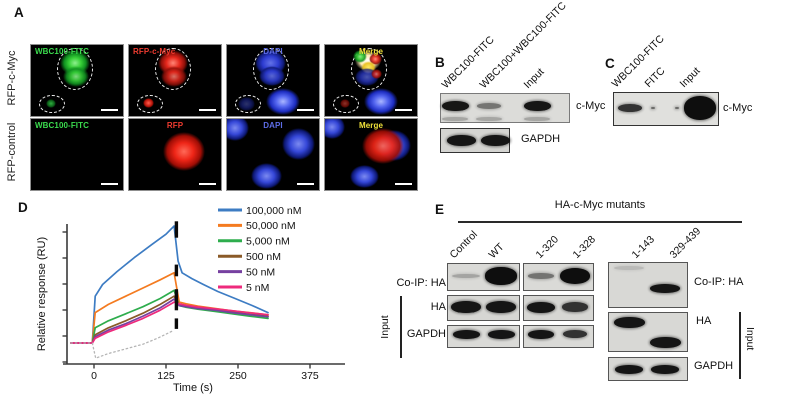  I want to click on micrograph-tile-fitc_cmyc: WBC100-FITC, so click(77, 80).